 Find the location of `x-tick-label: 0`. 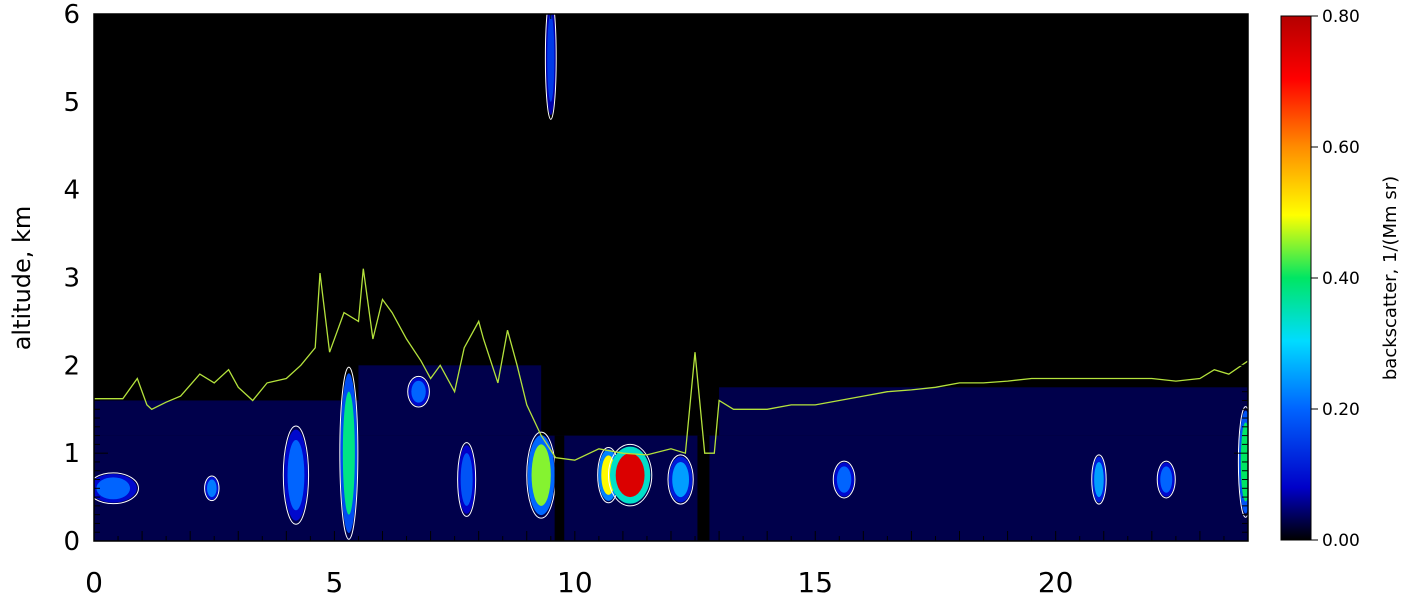

x-tick-label: 0 is located at coordinates (94, 582).